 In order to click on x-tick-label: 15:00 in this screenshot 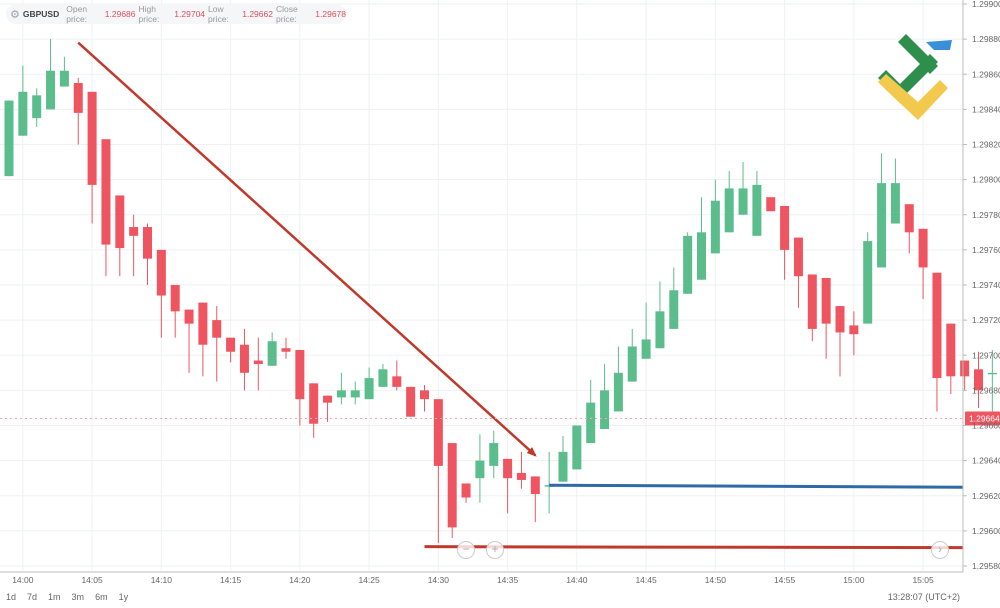, I will do `click(854, 580)`.